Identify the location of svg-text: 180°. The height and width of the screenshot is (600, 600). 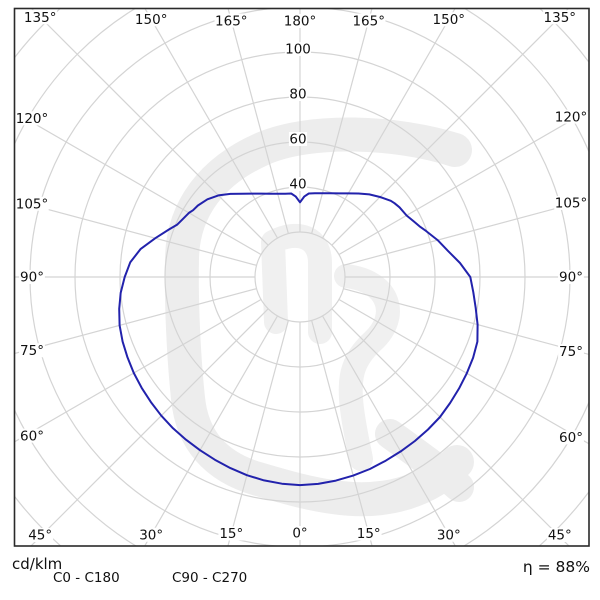
(300, 22).